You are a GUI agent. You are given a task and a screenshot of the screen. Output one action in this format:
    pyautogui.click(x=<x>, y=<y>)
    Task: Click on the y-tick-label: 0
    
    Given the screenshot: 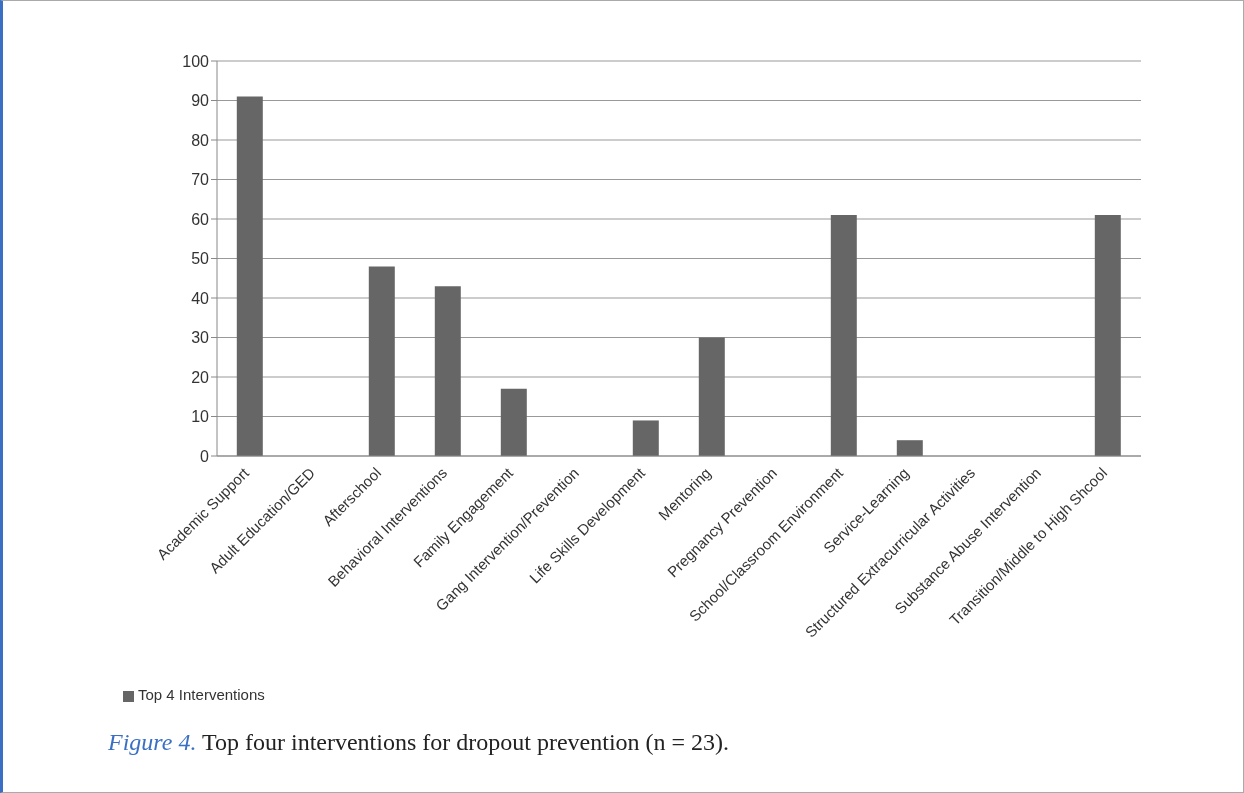 What is the action you would take?
    pyautogui.click(x=205, y=456)
    